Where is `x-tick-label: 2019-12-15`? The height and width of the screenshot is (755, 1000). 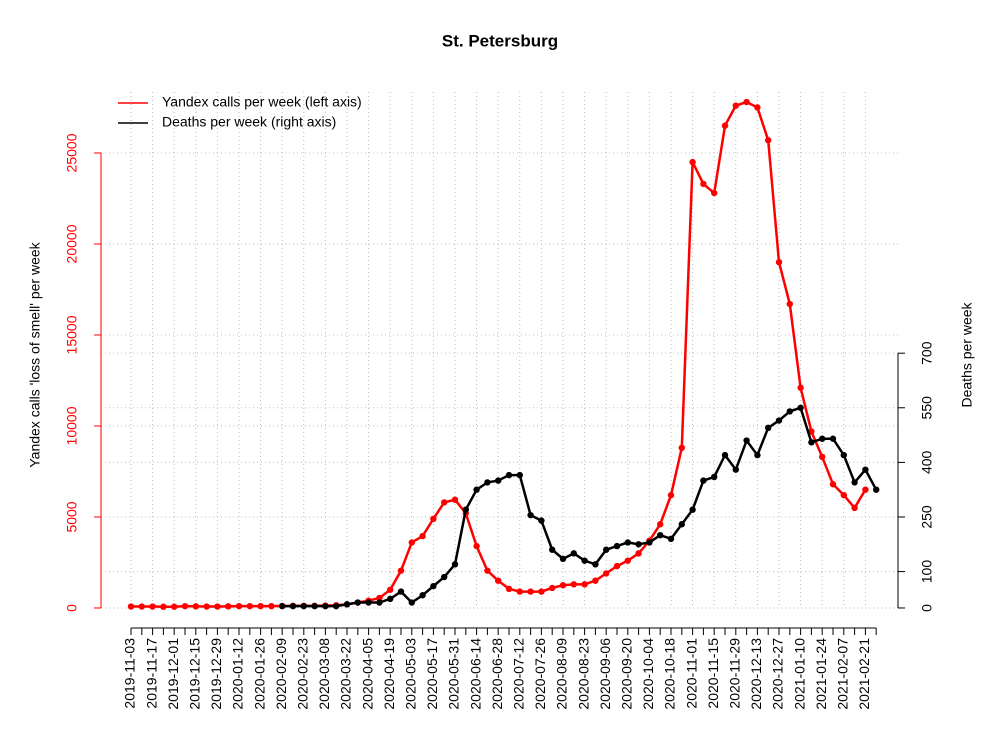
x-tick-label: 2019-12-15 is located at coordinates (195, 674).